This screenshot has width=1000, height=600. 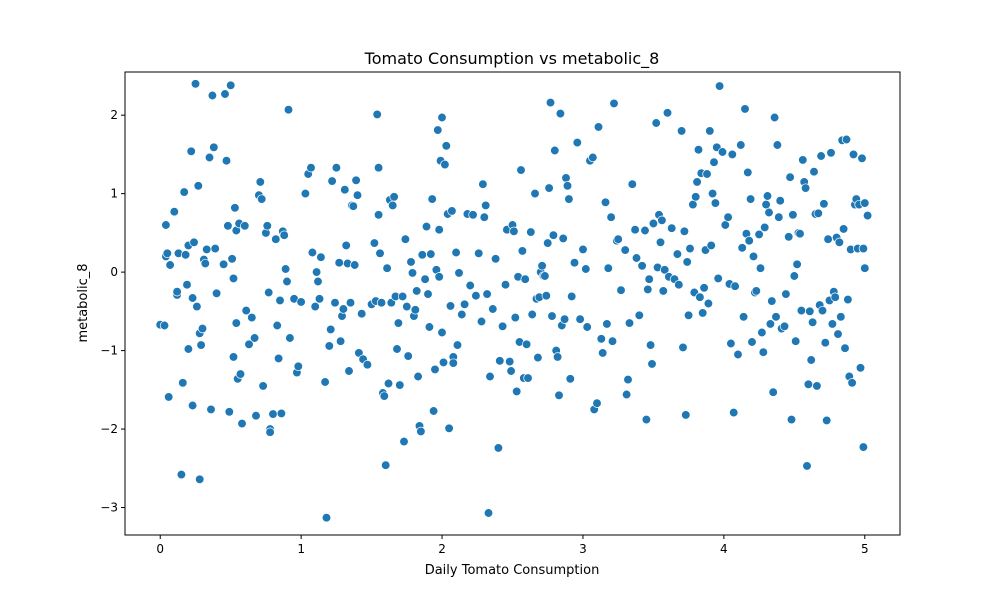 What do you see at coordinates (109, 508) in the screenshot?
I see `y-tick-label: −3` at bounding box center [109, 508].